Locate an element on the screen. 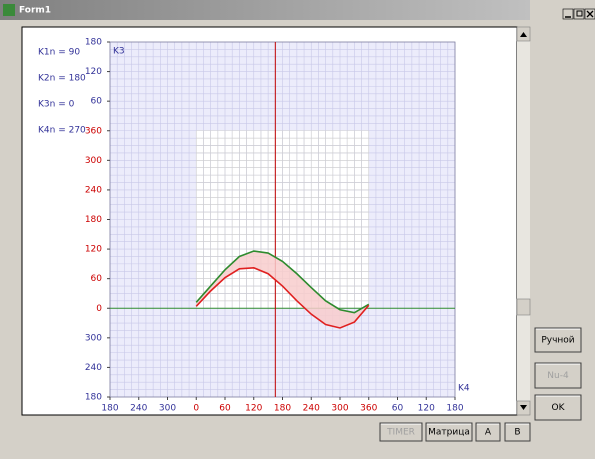 The height and width of the screenshot is (463, 595). param-label: K2n = 180 is located at coordinates (62, 79).